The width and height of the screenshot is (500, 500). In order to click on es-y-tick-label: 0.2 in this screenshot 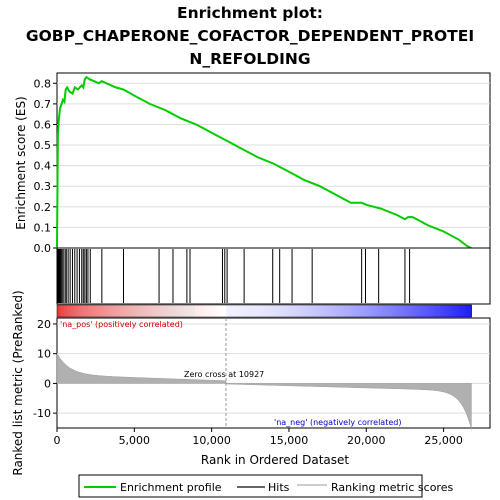, I will do `click(43, 207)`.